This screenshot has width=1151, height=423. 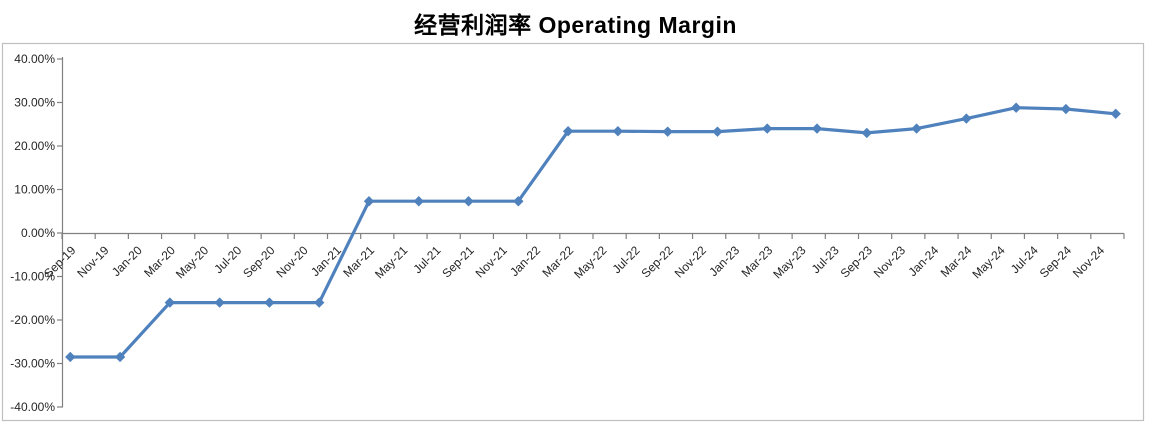 I want to click on x-tick-label: Mar-20, so click(x=159, y=261).